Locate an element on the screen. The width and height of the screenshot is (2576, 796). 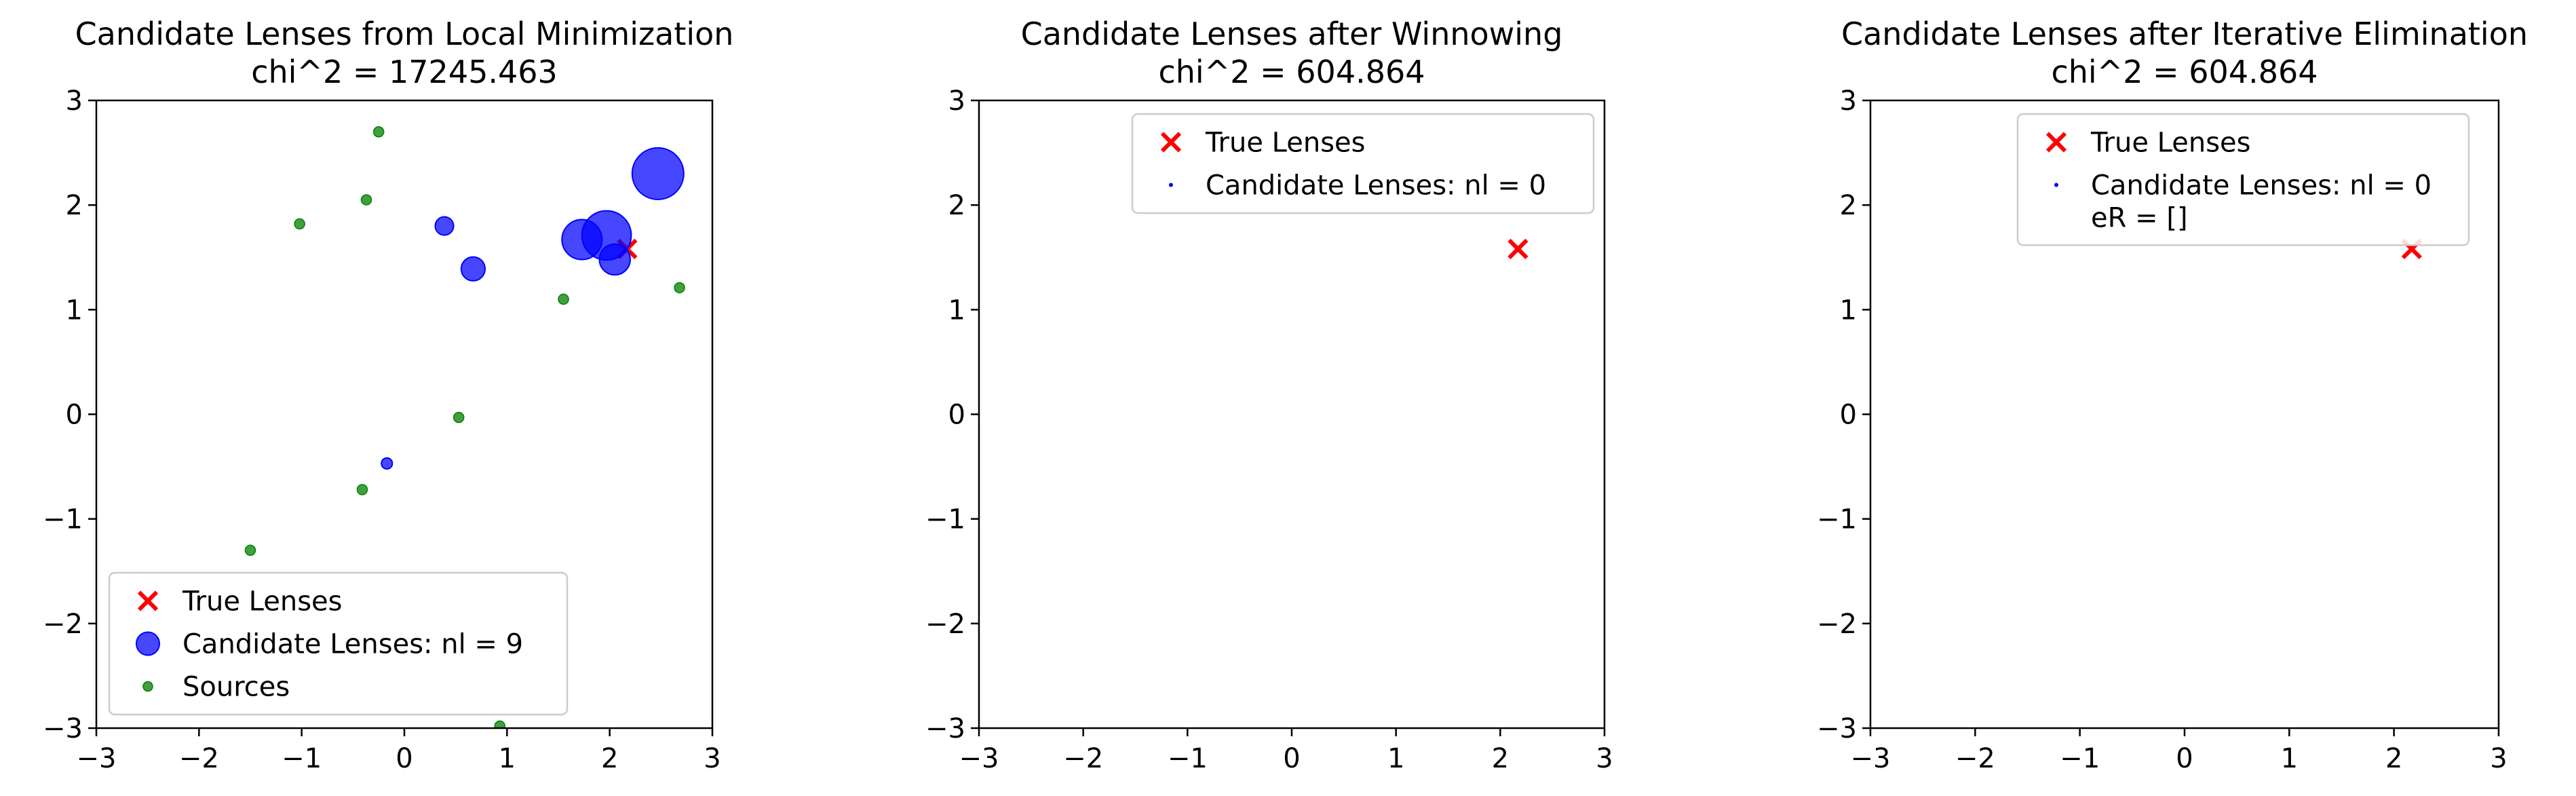
true-lens-marker is located at coordinates (1518, 249).